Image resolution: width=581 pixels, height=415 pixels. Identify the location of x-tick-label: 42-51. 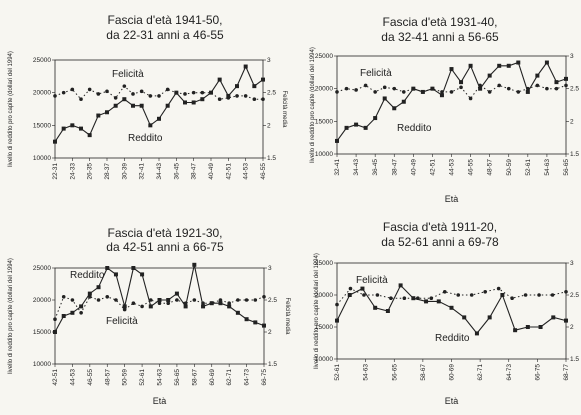
(432, 167).